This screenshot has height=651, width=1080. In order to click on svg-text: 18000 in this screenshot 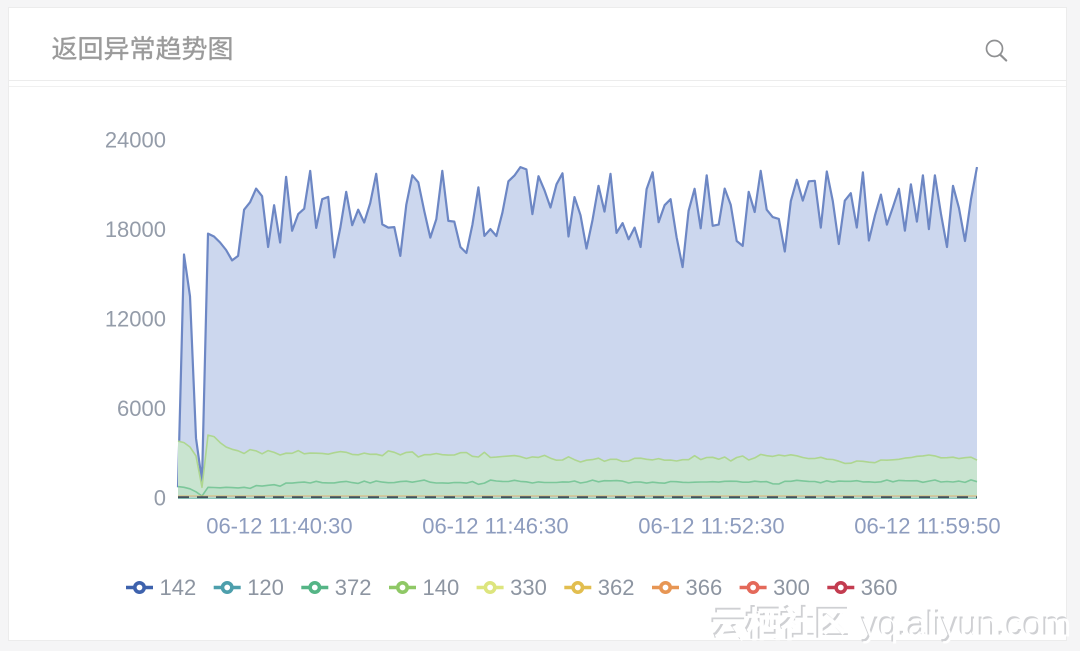, I will do `click(135, 229)`.